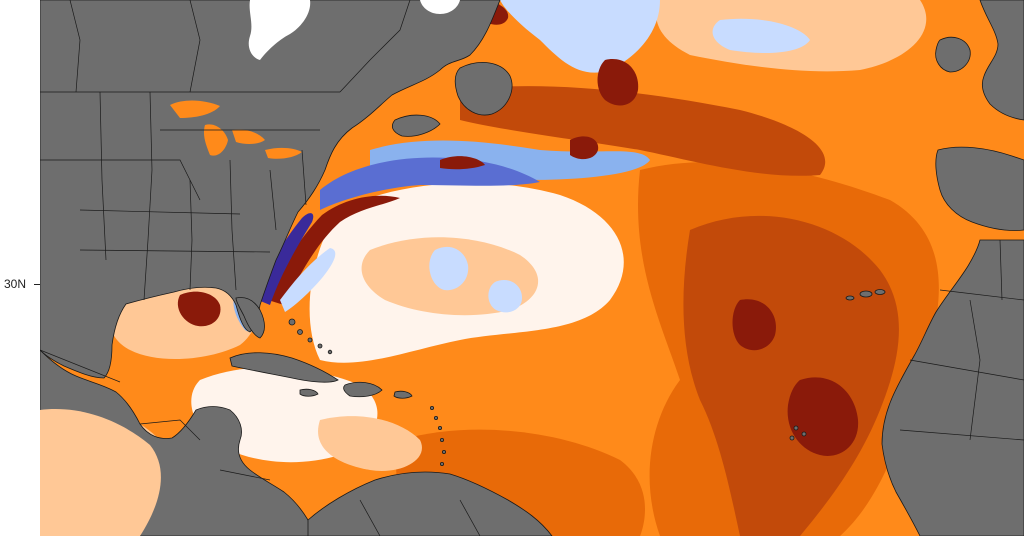 The height and width of the screenshot is (536, 1024). I want to click on anomaly-cool-strong-front, so click(430, 183).